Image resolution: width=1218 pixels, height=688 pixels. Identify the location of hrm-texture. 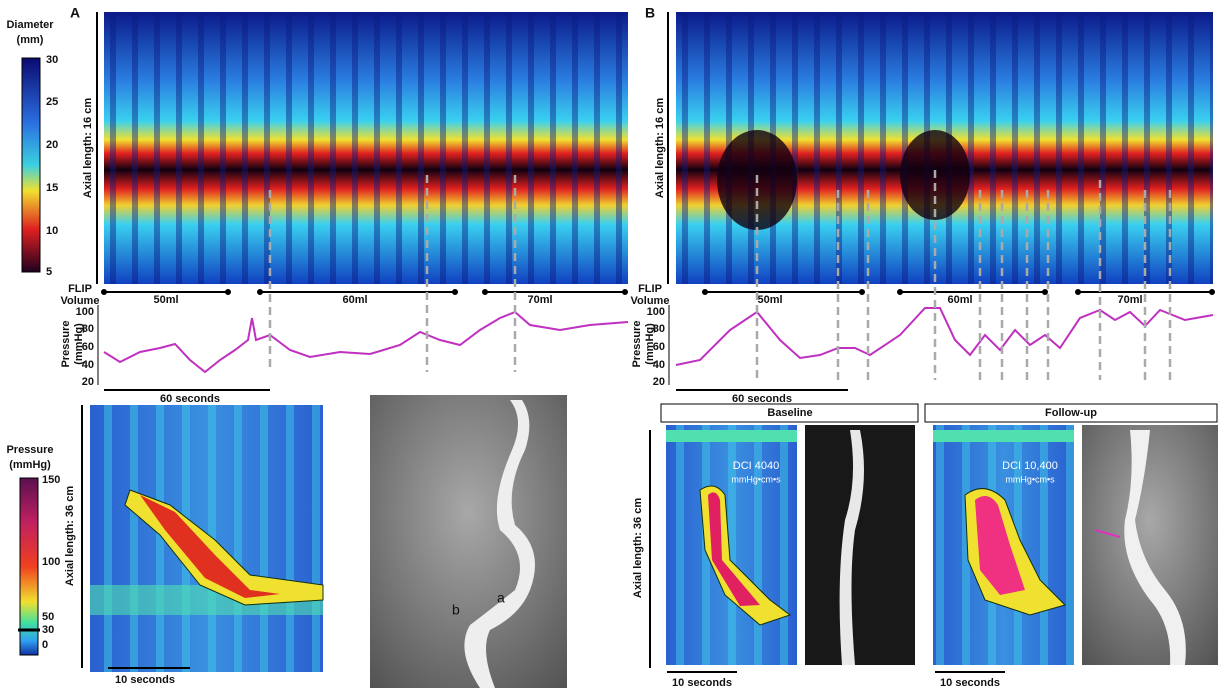
(731, 545).